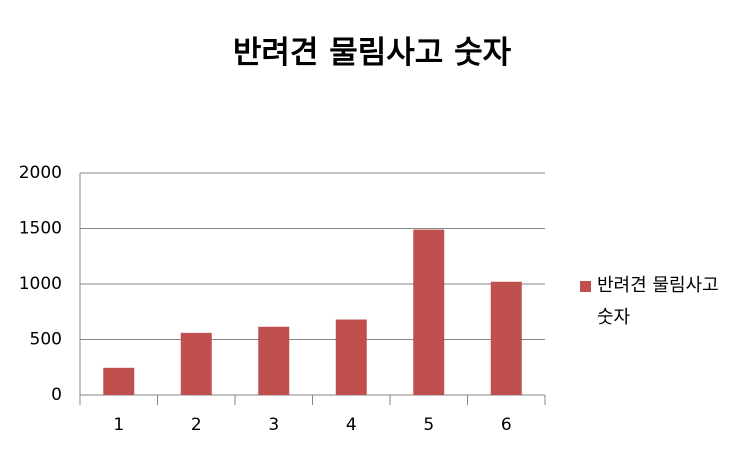 This screenshot has height=450, width=750. What do you see at coordinates (585, 286) in the screenshot?
I see `legend-swatch` at bounding box center [585, 286].